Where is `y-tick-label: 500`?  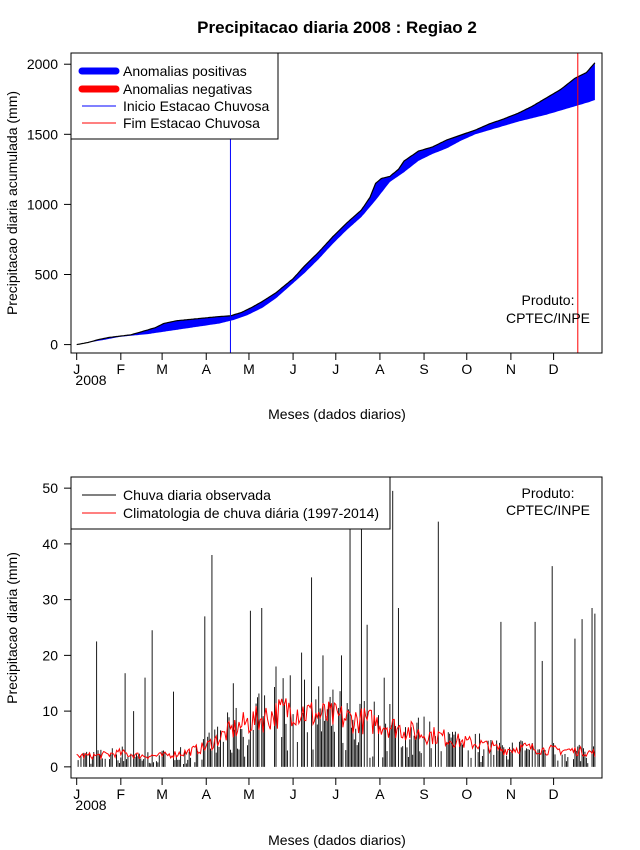
y-tick-label: 500 is located at coordinates (47, 274).